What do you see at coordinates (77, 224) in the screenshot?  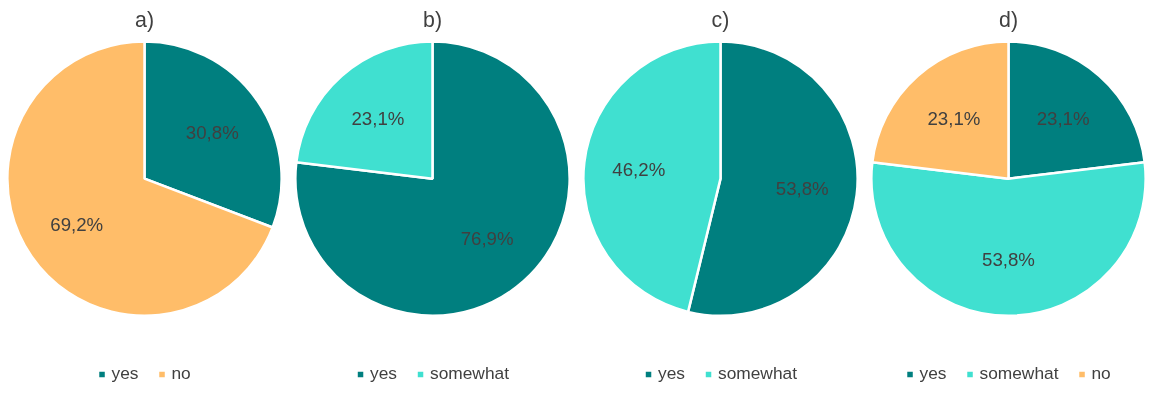 I see `data-label: 69,2%` at bounding box center [77, 224].